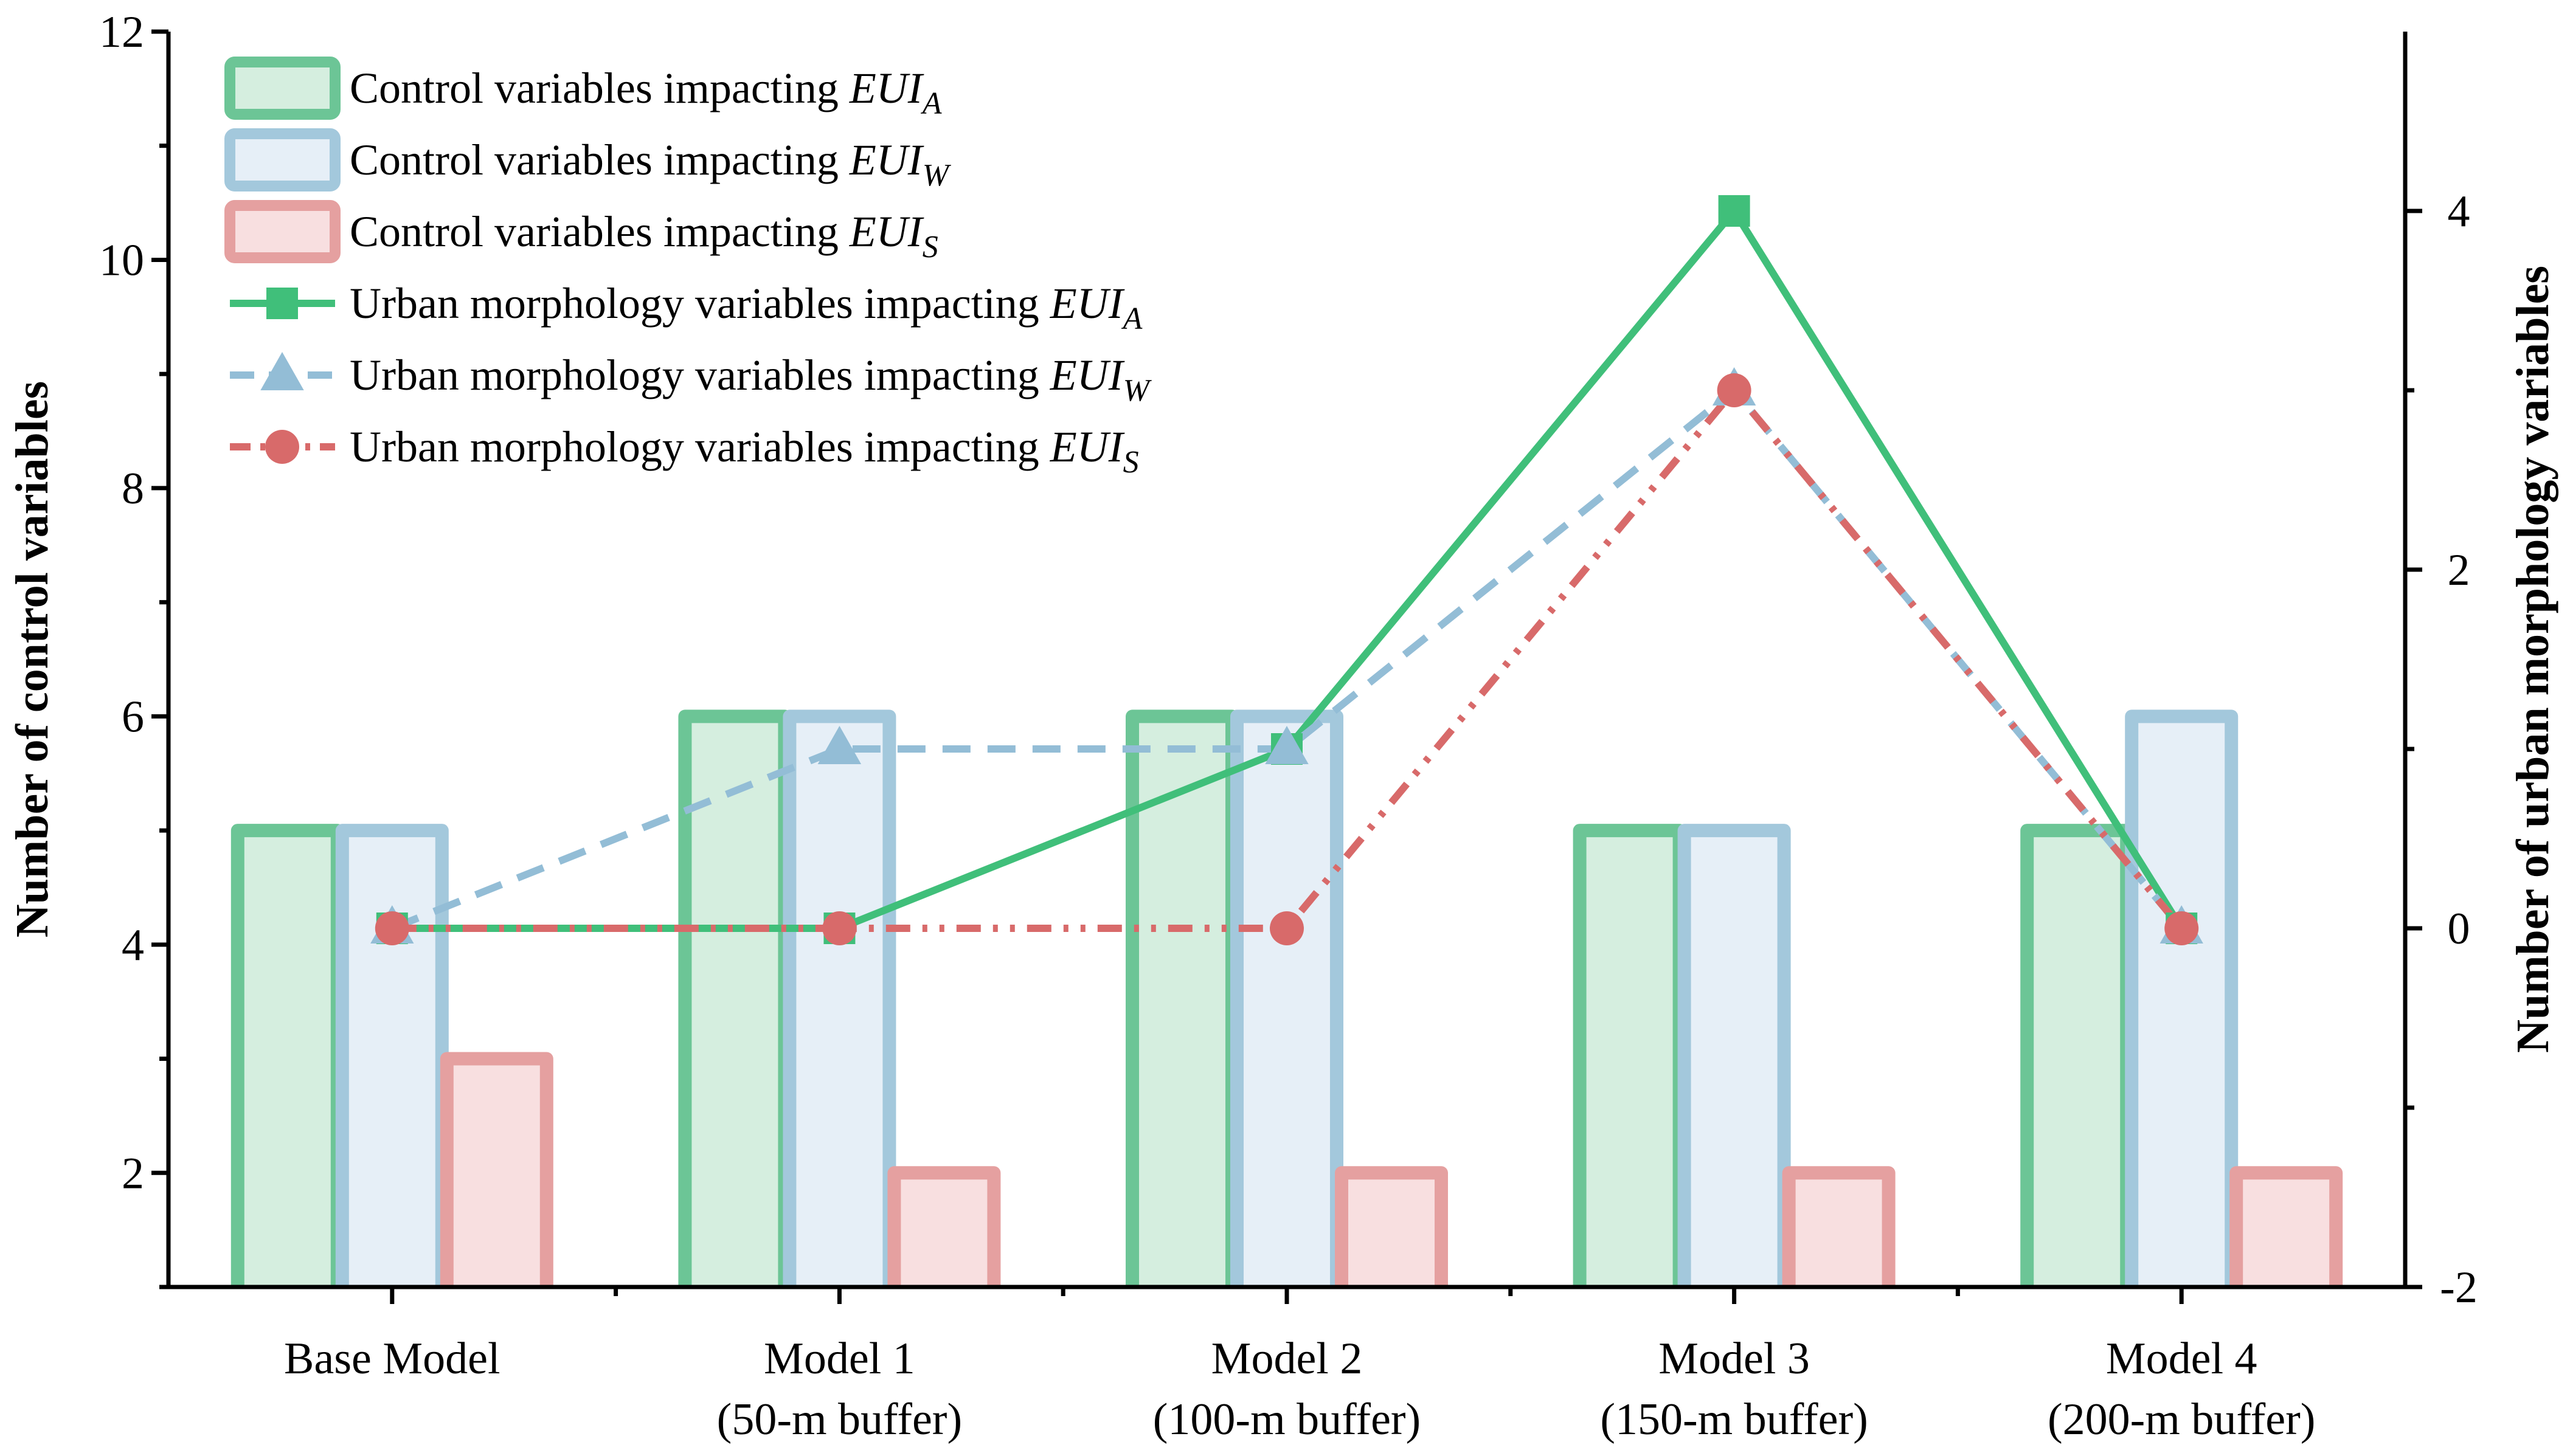 This screenshot has height=1456, width=2570. I want to click on bar-a-3-fill, so click(1629, 1058).